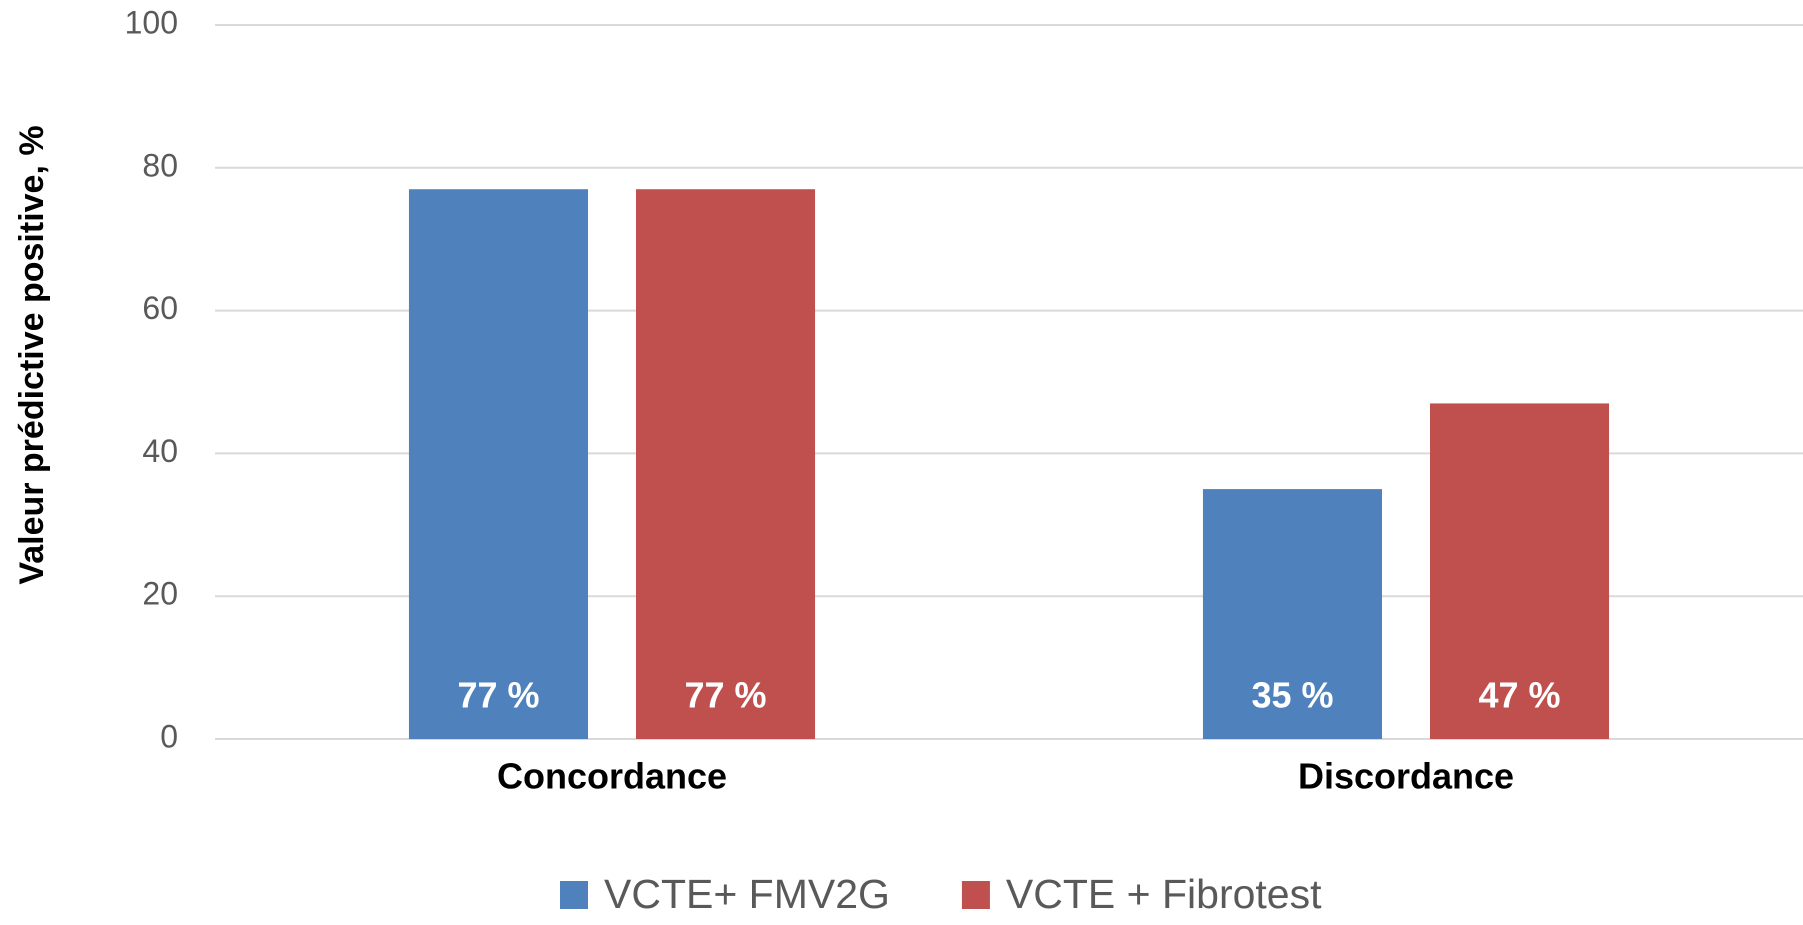 The height and width of the screenshot is (925, 1803). What do you see at coordinates (747, 894) in the screenshot?
I see `legend-label: VCTE+ FMV2G` at bounding box center [747, 894].